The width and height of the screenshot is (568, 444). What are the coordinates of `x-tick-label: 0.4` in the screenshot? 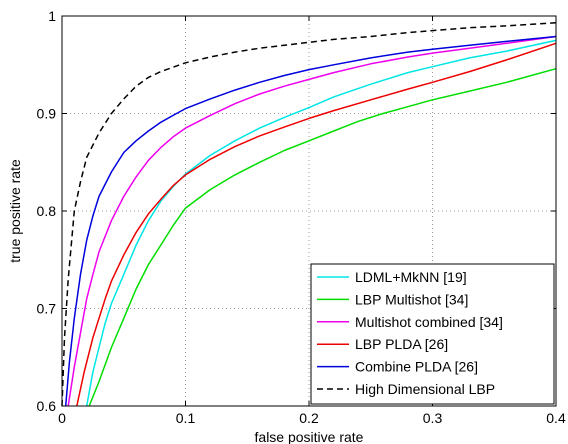 It's located at (556, 418).